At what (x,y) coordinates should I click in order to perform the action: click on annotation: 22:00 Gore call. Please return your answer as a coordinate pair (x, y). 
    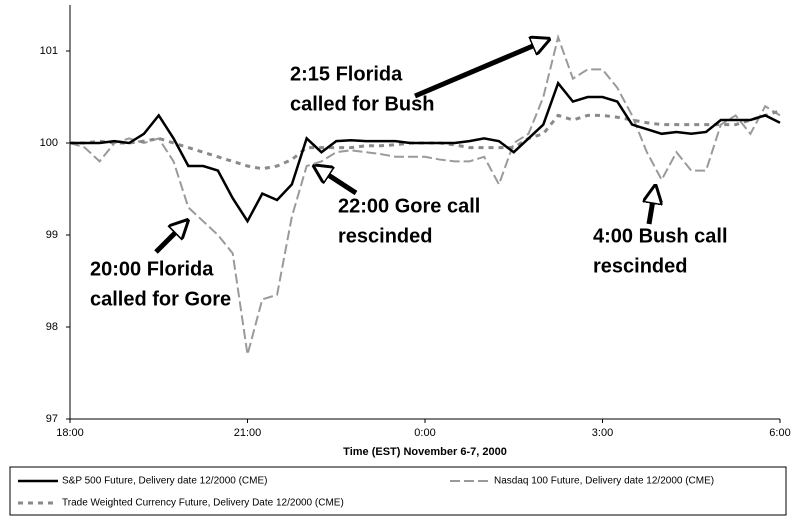
    Looking at the image, I should click on (409, 206).